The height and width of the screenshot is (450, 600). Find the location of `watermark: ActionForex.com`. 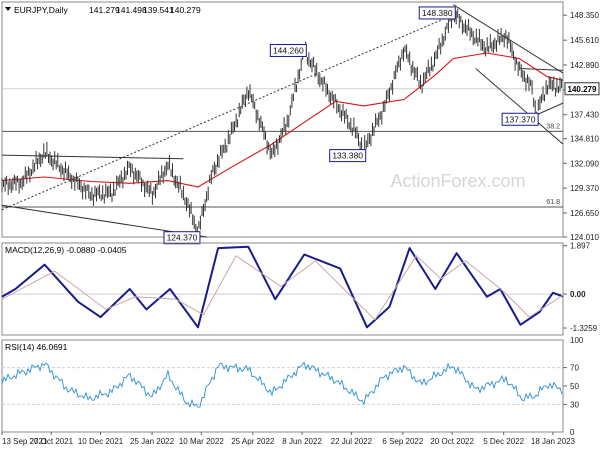

watermark: ActionForex.com is located at coordinates (457, 181).